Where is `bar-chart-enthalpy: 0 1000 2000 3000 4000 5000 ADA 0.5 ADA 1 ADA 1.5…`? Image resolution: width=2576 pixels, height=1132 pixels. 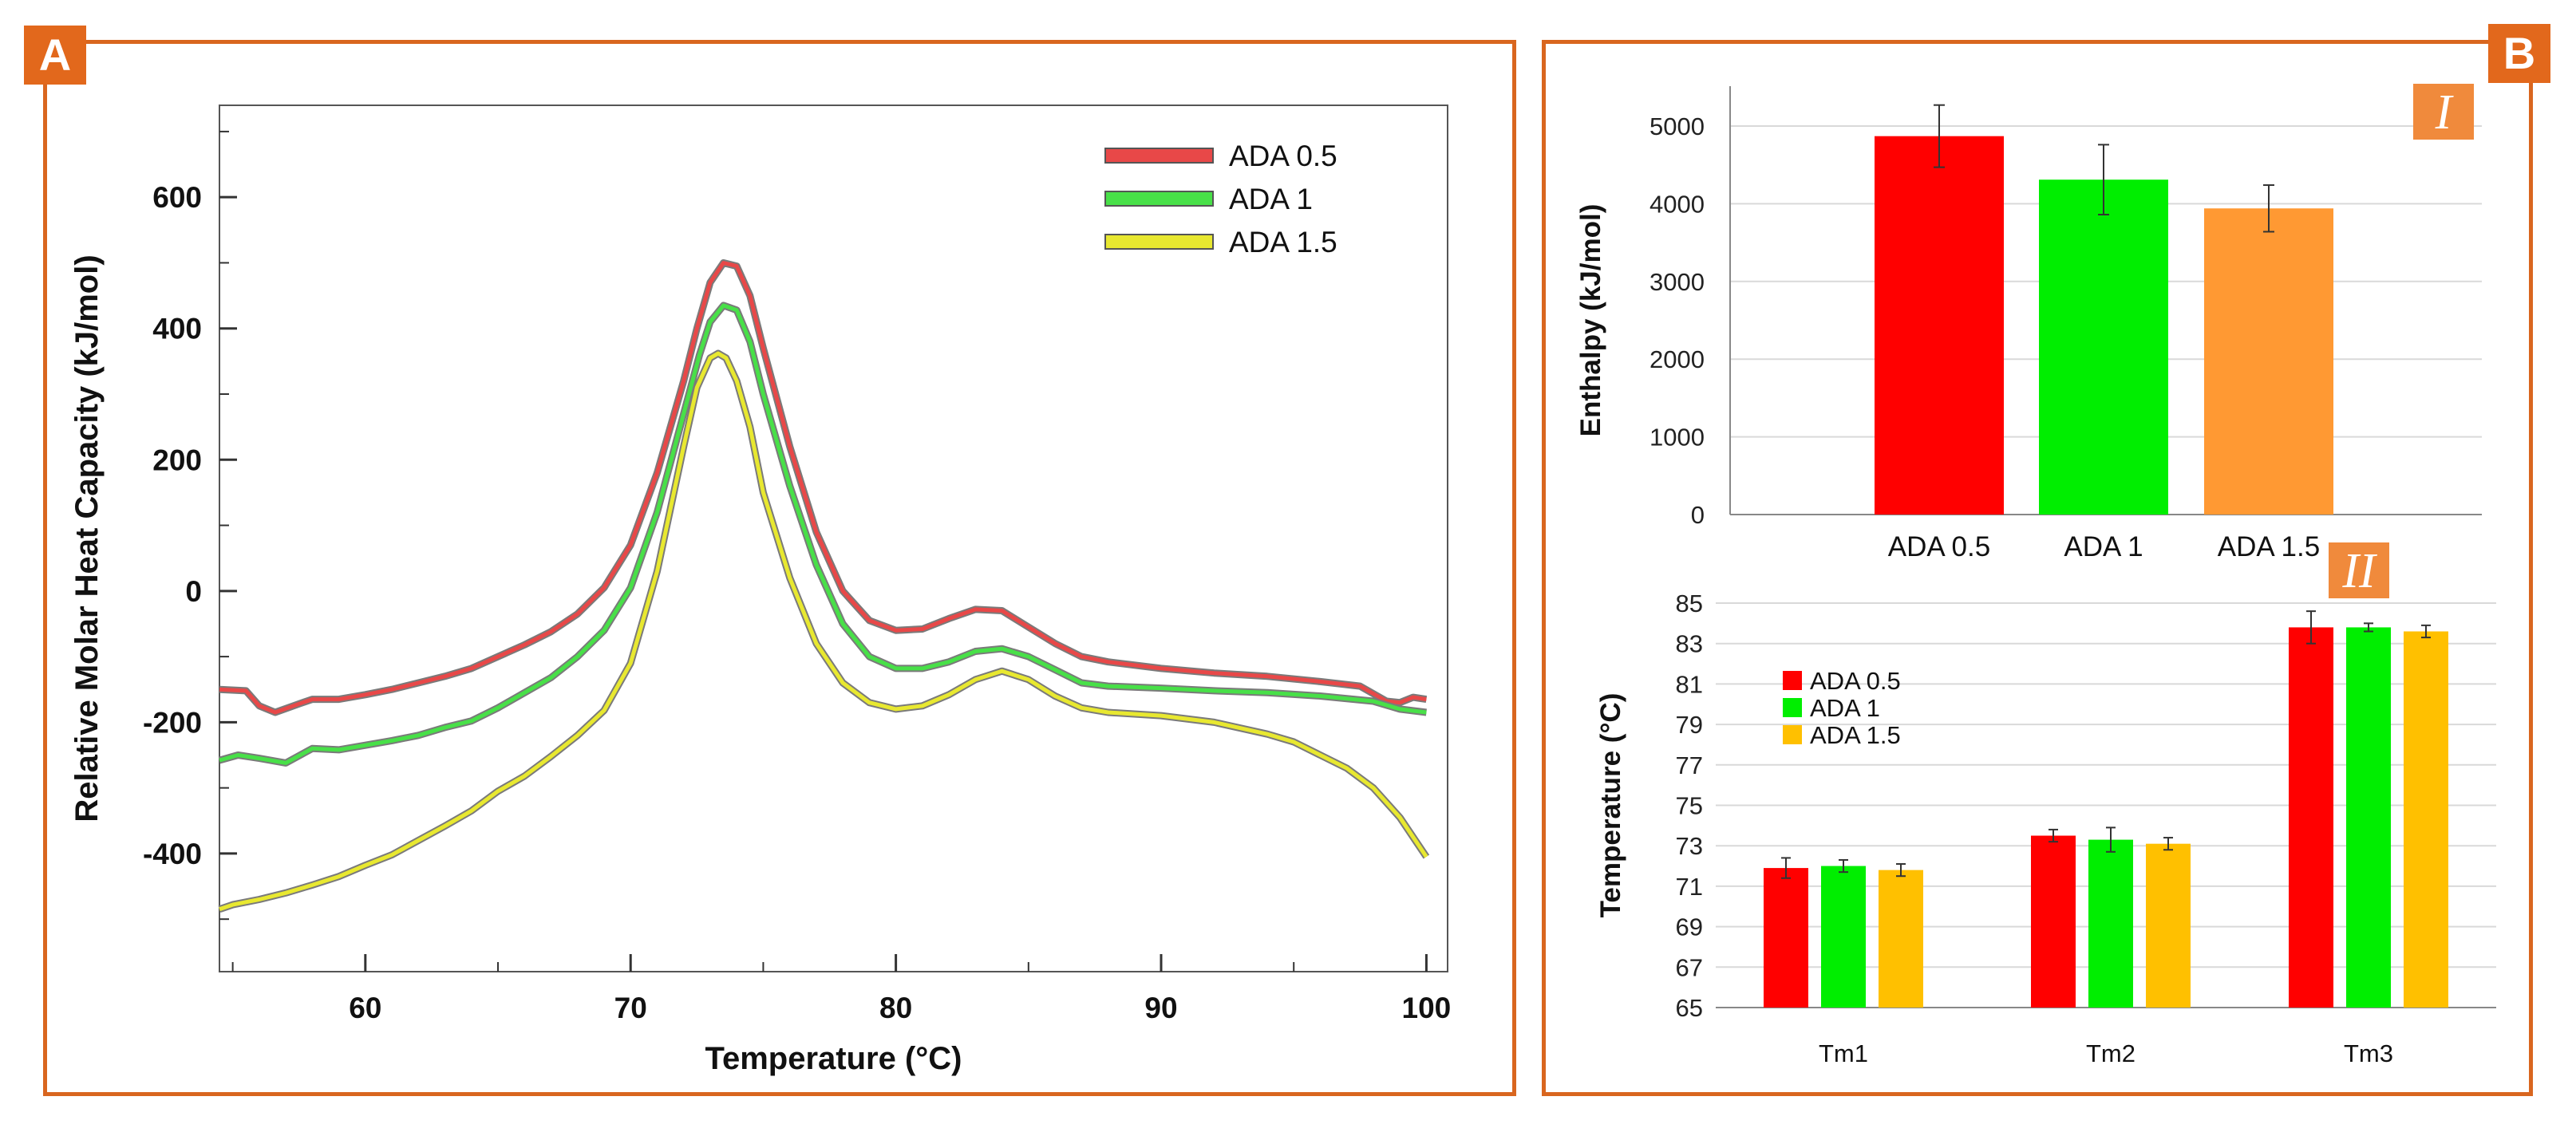
bar-chart-enthalpy: 0 1000 2000 3000 4000 5000 ADA 0.5 ADA 1 ADA 1.5… is located at coordinates (2028, 323).